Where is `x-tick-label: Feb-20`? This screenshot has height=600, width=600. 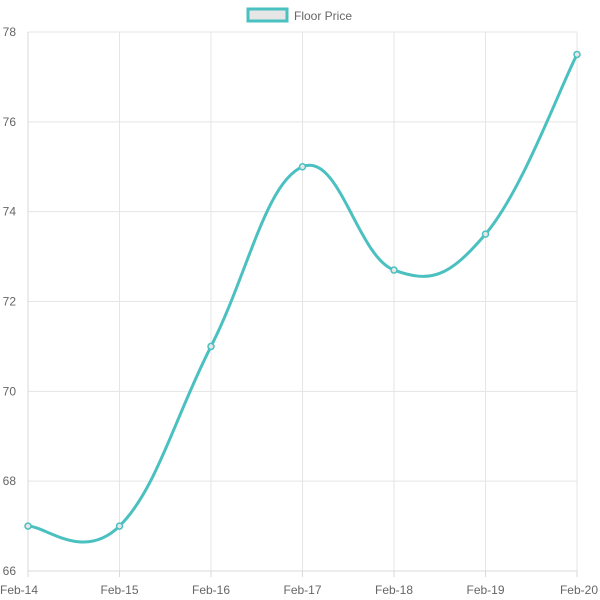
x-tick-label: Feb-20 is located at coordinates (579, 590).